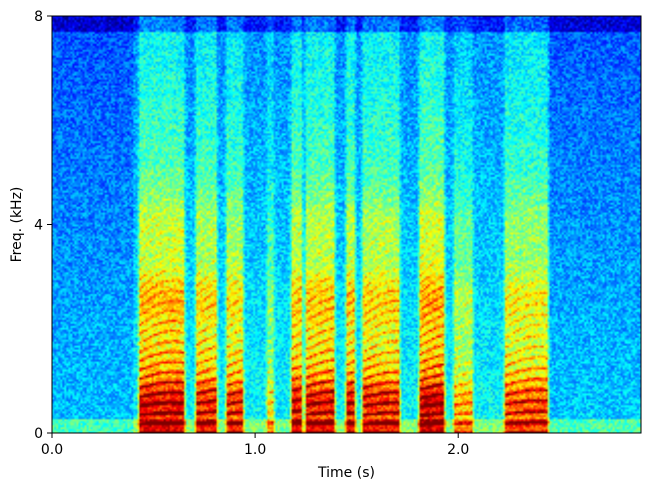 Image resolution: width=651 pixels, height=489 pixels. Describe the element at coordinates (38, 434) in the screenshot. I see `y-tick-label: 0` at that location.